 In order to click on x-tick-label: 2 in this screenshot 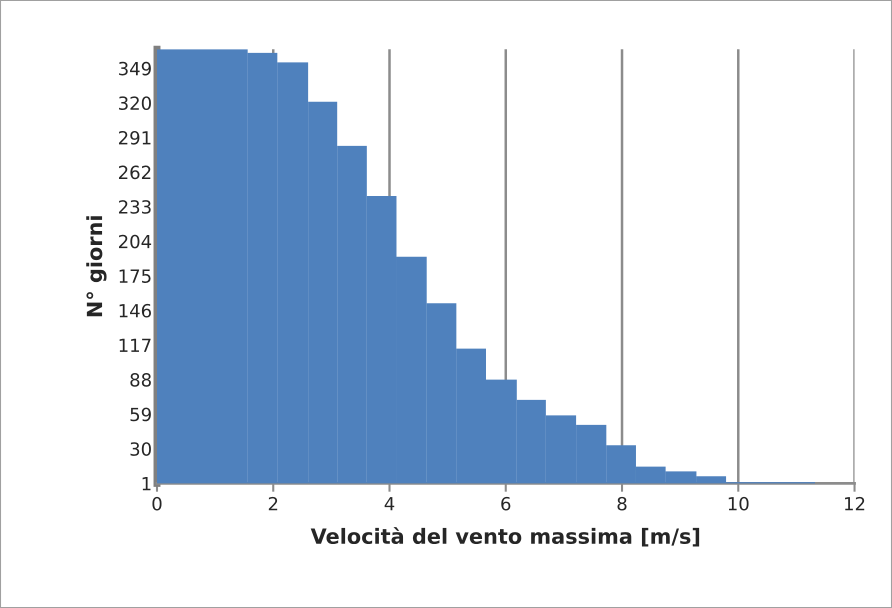, I will do `click(273, 503)`.